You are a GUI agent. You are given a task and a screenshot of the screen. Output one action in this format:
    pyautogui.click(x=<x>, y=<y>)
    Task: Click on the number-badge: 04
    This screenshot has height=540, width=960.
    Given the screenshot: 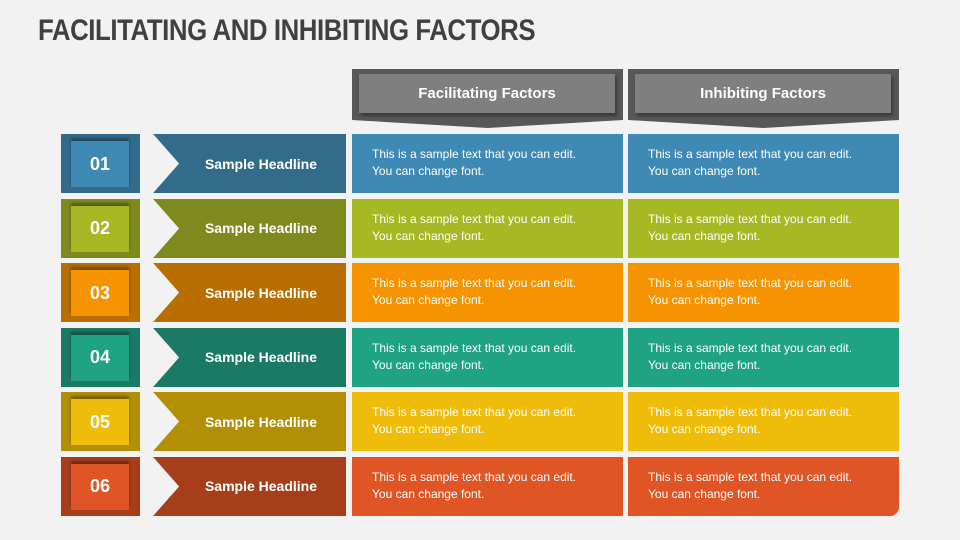 What is the action you would take?
    pyautogui.click(x=100, y=357)
    